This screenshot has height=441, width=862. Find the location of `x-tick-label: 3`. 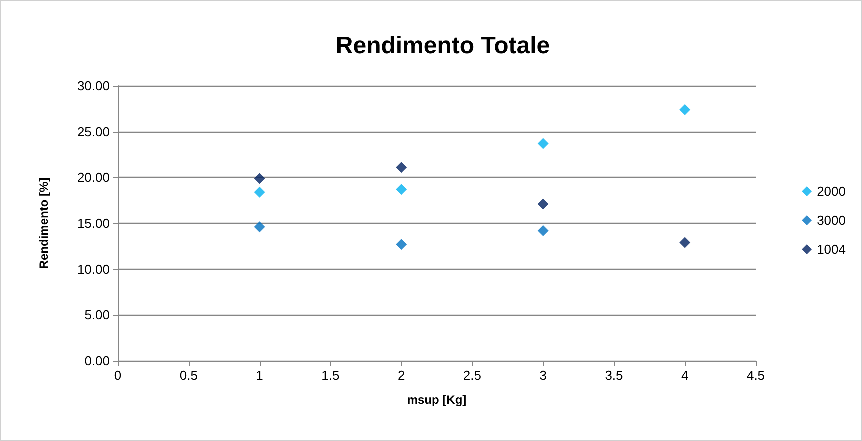

x-tick-label: 3 is located at coordinates (543, 375).